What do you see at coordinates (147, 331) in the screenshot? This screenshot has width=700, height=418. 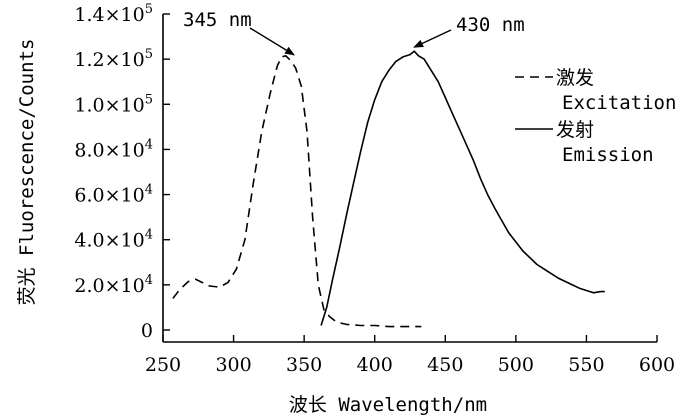 I see `y-tick-label-0: 0` at bounding box center [147, 331].